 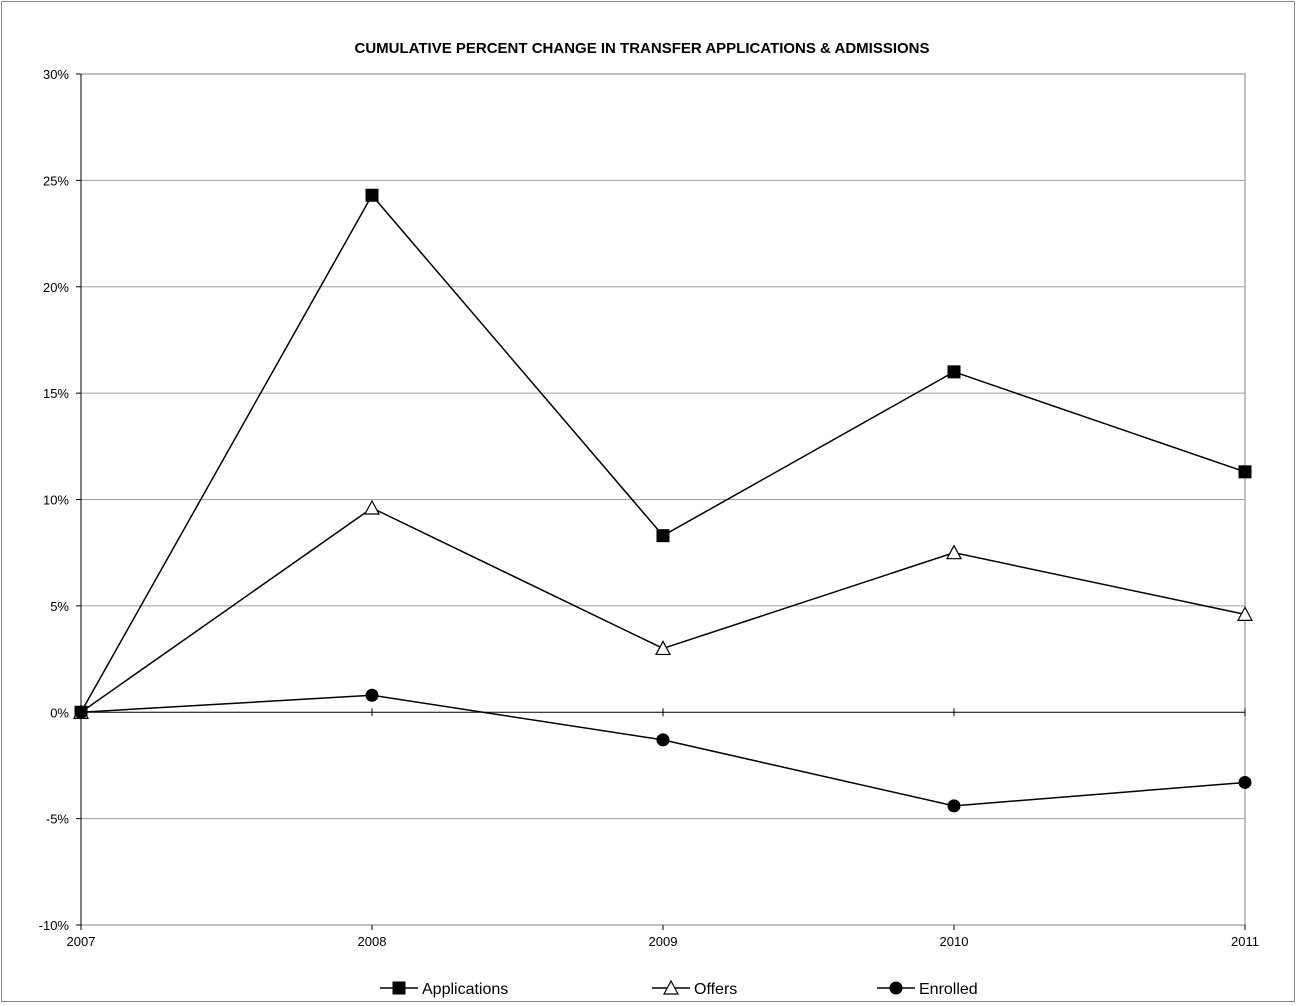 What do you see at coordinates (715, 989) in the screenshot?
I see `legend-label-offers: Offers` at bounding box center [715, 989].